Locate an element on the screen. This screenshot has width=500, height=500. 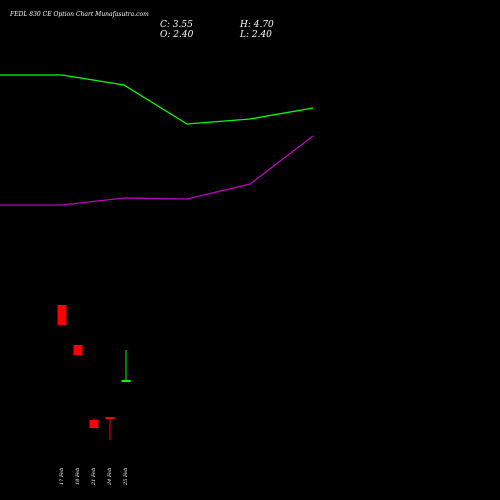
candle-25-feb is located at coordinates (126, 366).